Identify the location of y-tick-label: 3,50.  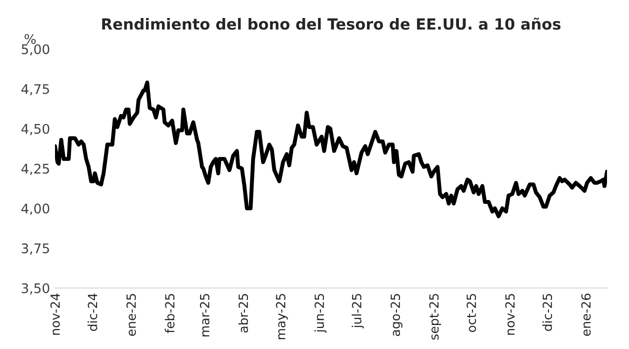
(36, 289).